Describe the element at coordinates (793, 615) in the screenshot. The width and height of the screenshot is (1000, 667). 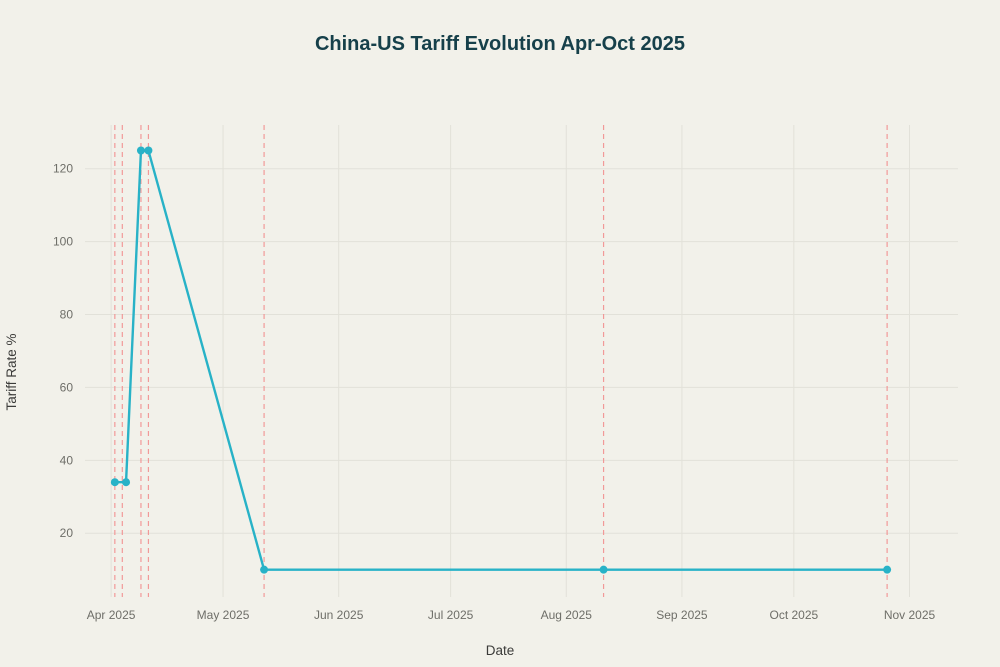
I see `x-tick-label: Oct 2025` at that location.